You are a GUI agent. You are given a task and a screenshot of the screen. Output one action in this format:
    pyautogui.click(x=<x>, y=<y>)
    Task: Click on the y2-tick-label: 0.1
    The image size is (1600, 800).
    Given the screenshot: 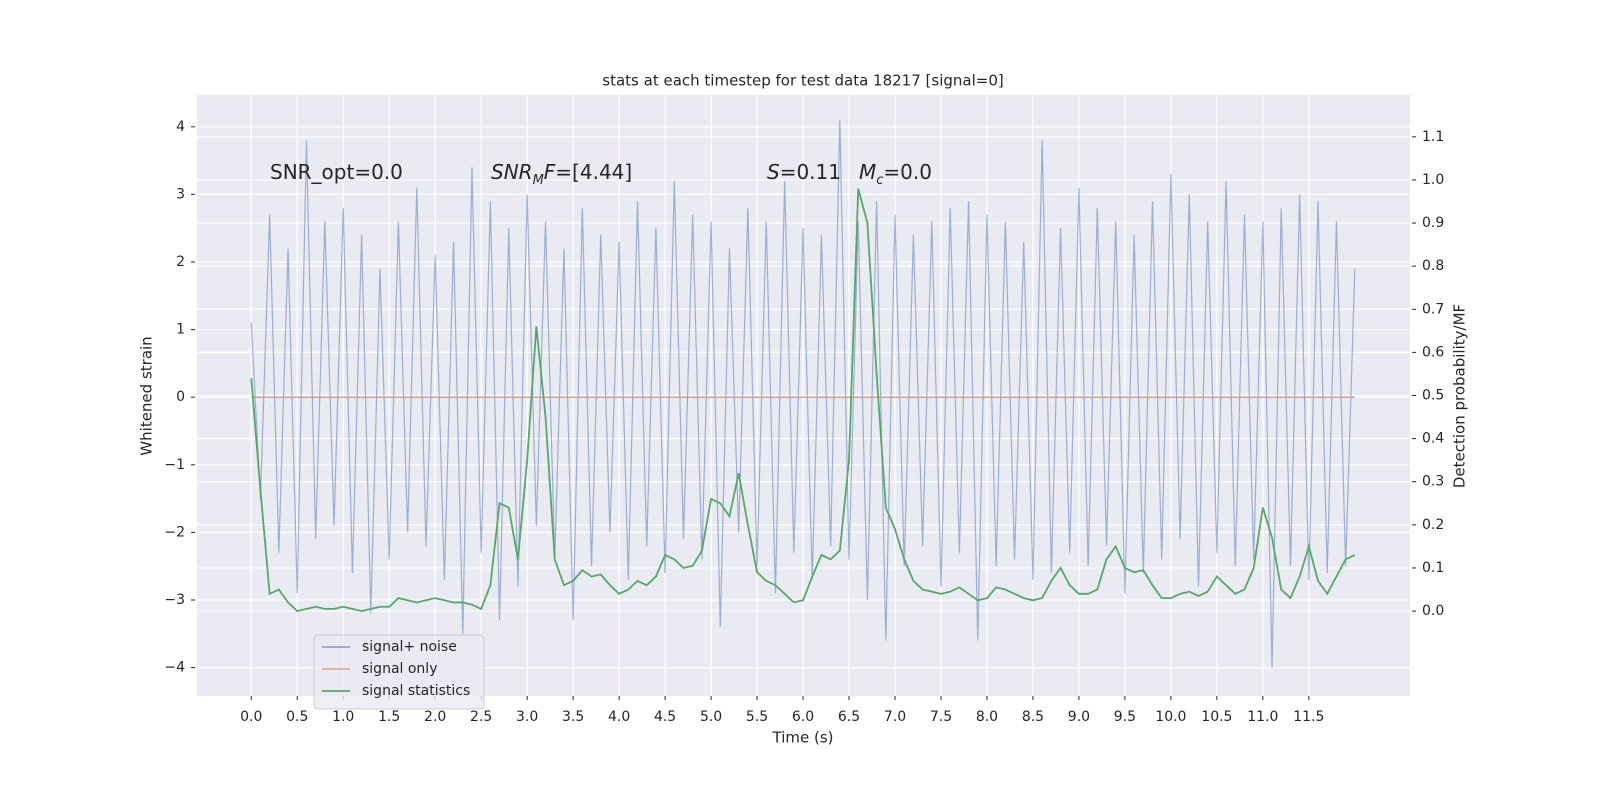 What is the action you would take?
    pyautogui.click(x=1433, y=568)
    